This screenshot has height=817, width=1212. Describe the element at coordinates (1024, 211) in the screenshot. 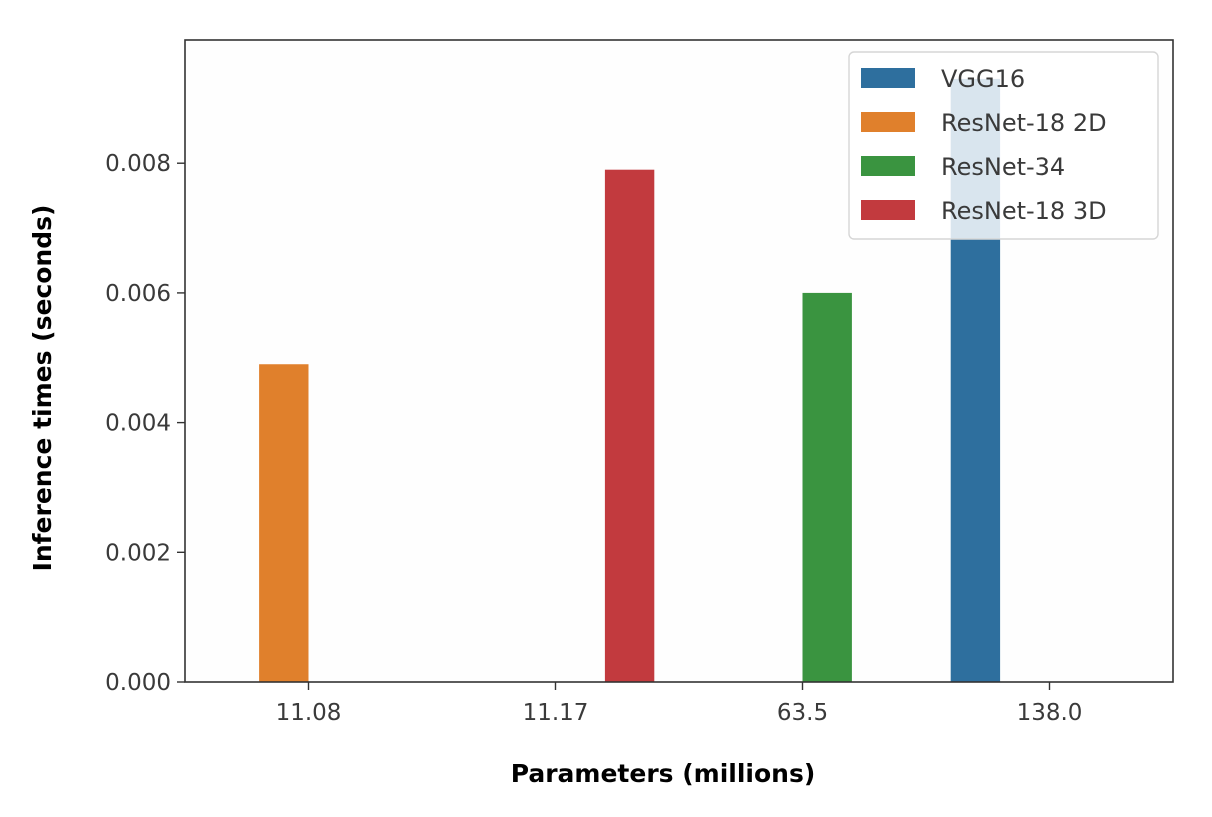

I see `legend-label: ResNet-18 3D` at that location.